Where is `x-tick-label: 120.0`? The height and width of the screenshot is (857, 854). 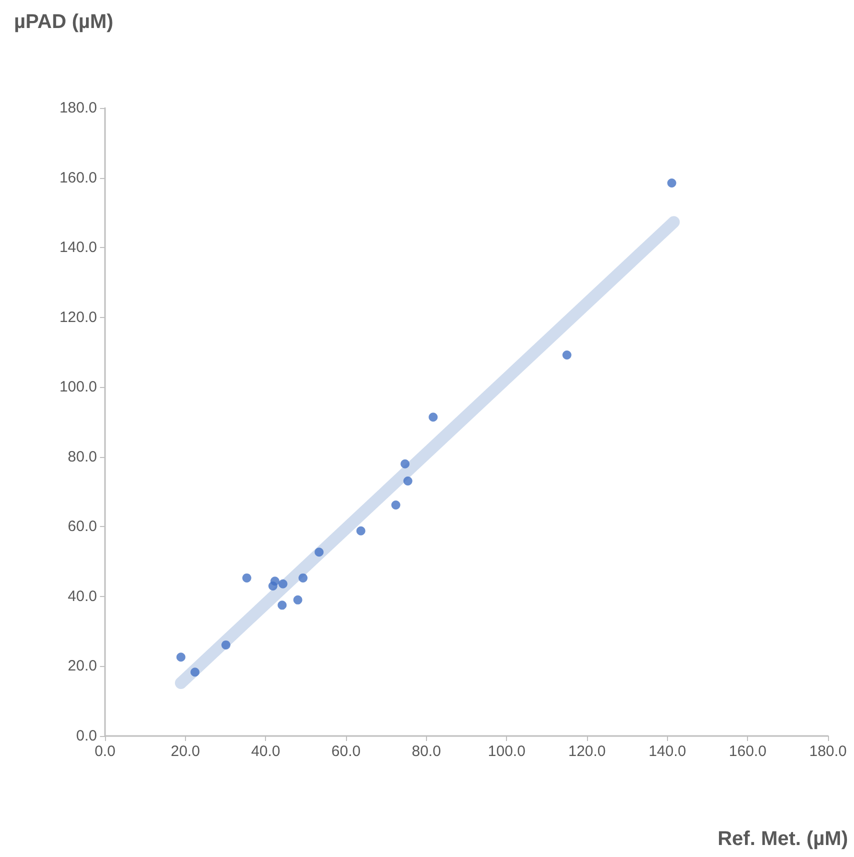 x-tick-label: 120.0 is located at coordinates (587, 751).